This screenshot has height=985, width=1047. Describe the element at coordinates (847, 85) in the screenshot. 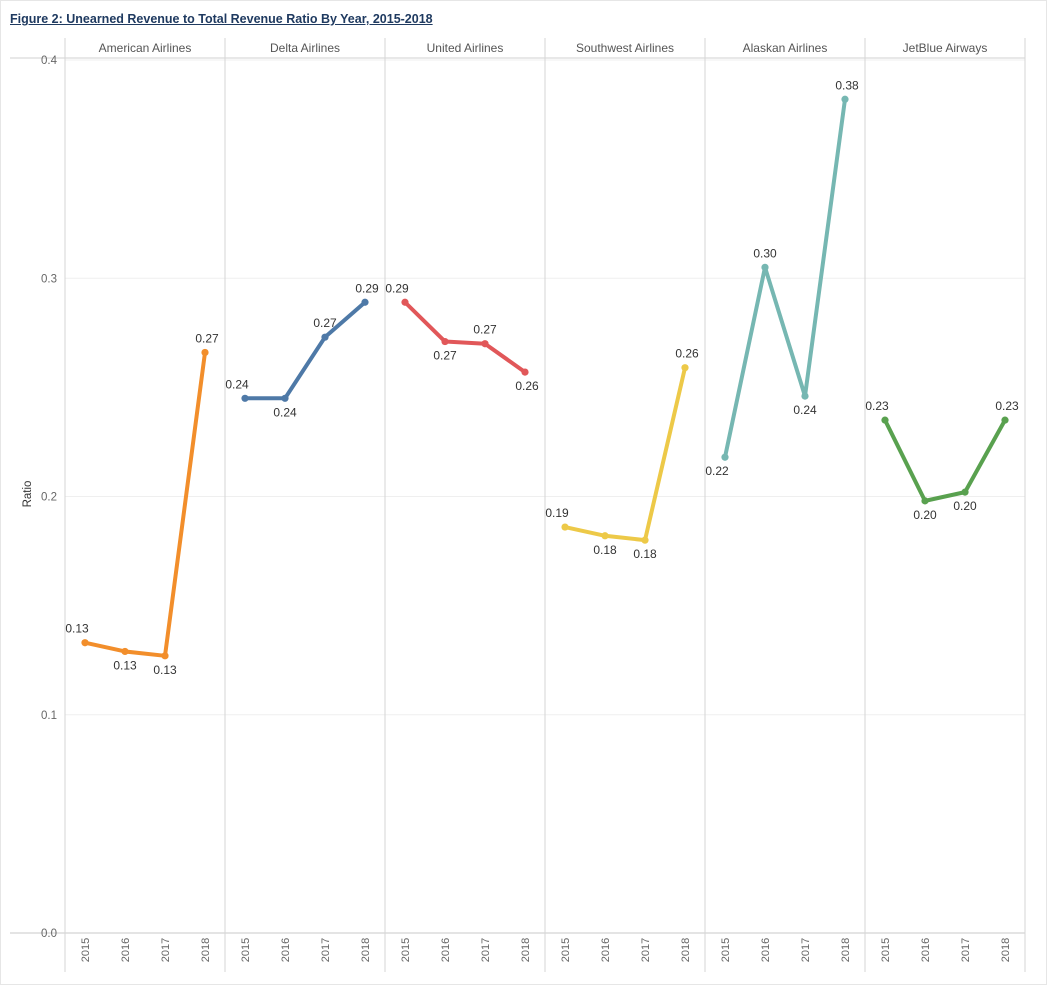

I see `data-label: 0.38` at that location.